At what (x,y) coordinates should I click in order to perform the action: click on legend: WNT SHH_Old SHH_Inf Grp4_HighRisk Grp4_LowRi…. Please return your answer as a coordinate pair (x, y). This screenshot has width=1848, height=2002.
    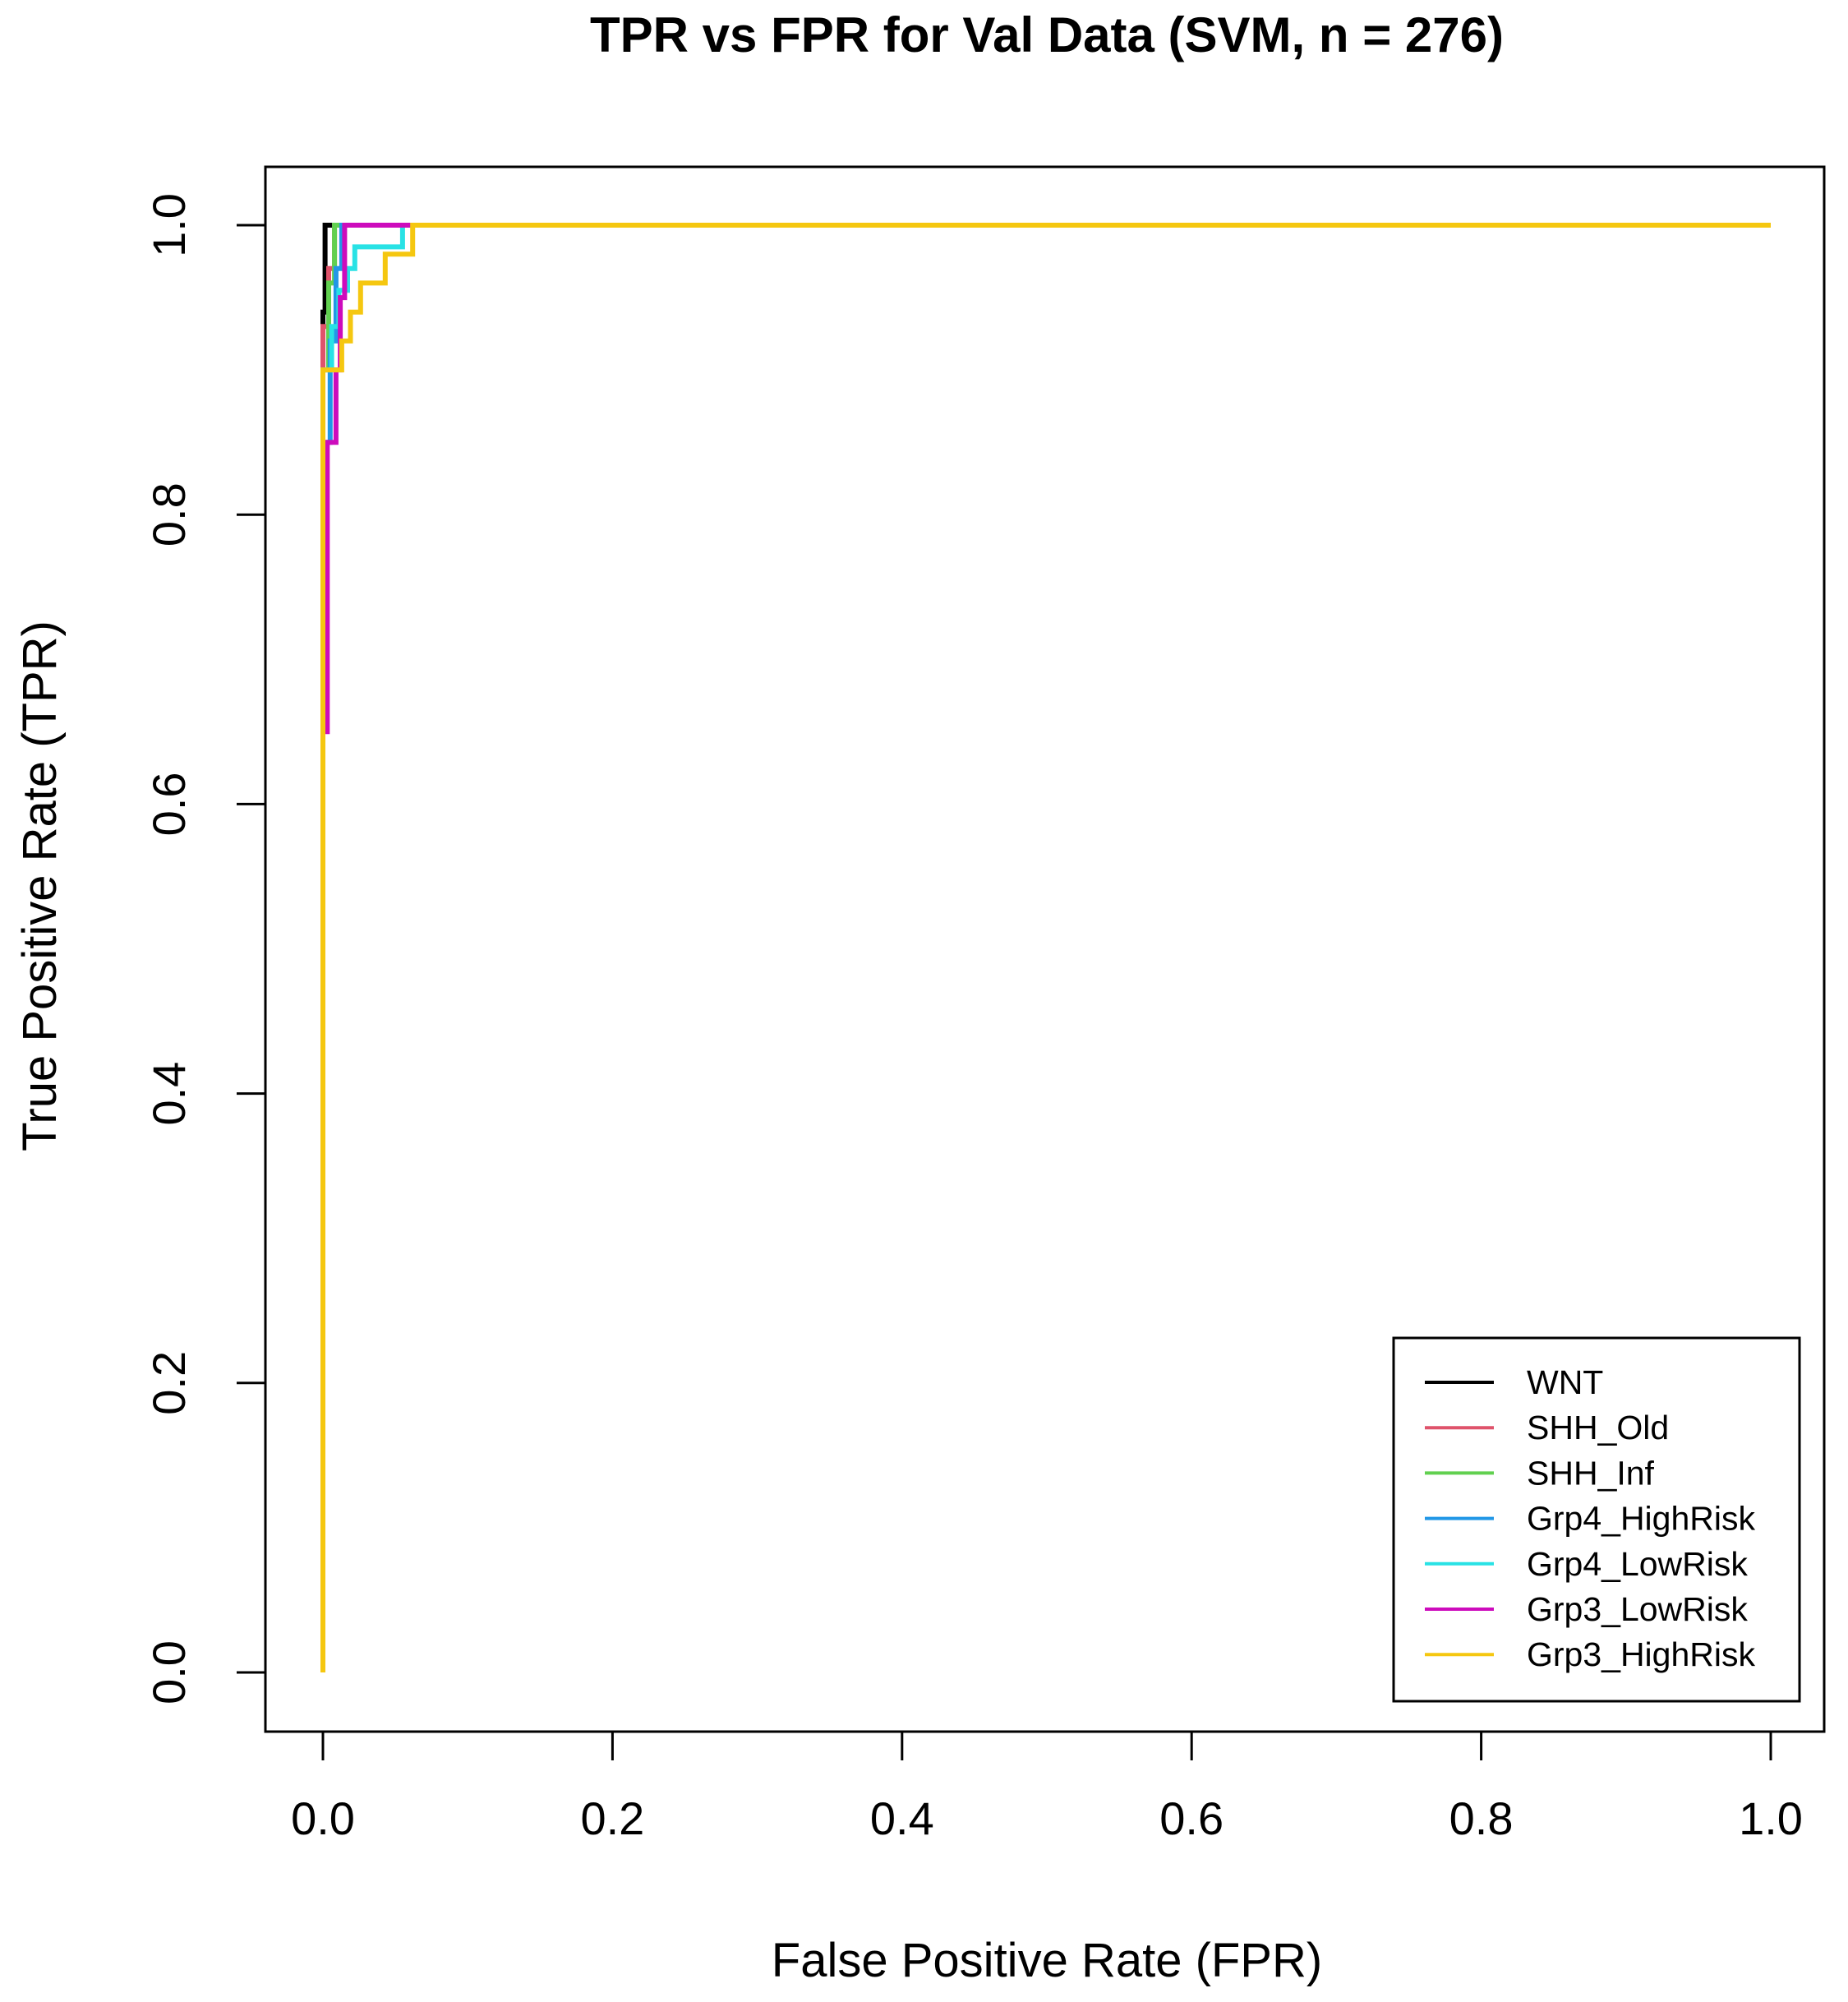
    Looking at the image, I should click on (1596, 1520).